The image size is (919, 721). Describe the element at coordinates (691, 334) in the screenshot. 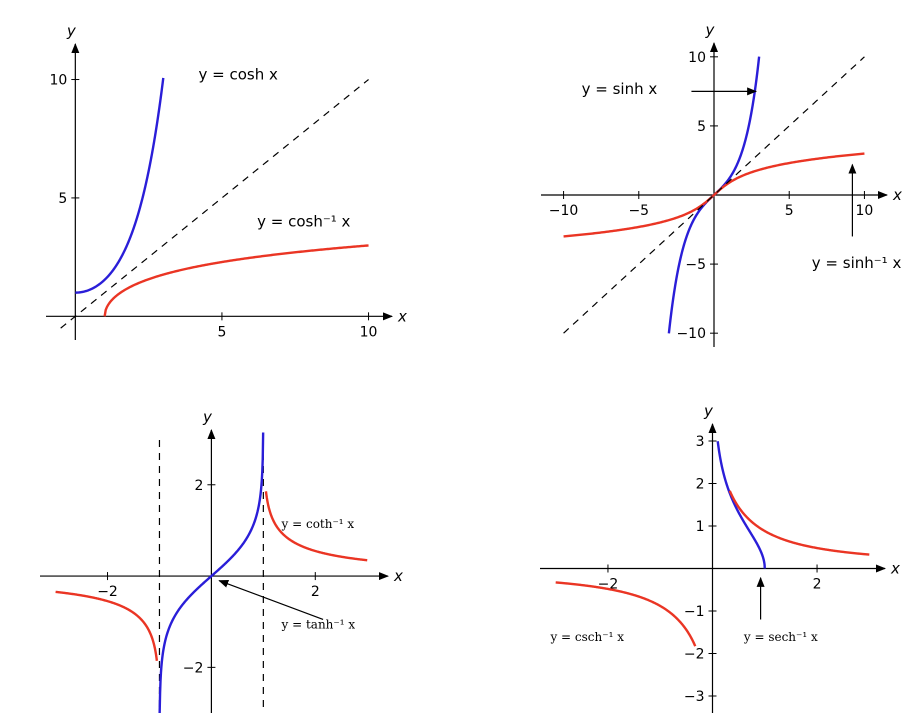

I see `y-tick-label: −10` at that location.